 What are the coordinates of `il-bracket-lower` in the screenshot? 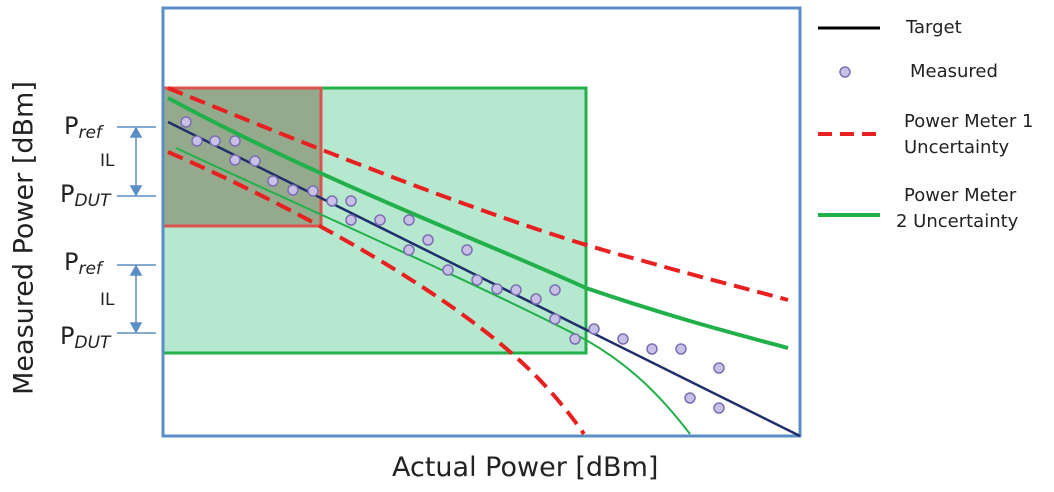 It's located at (136, 299).